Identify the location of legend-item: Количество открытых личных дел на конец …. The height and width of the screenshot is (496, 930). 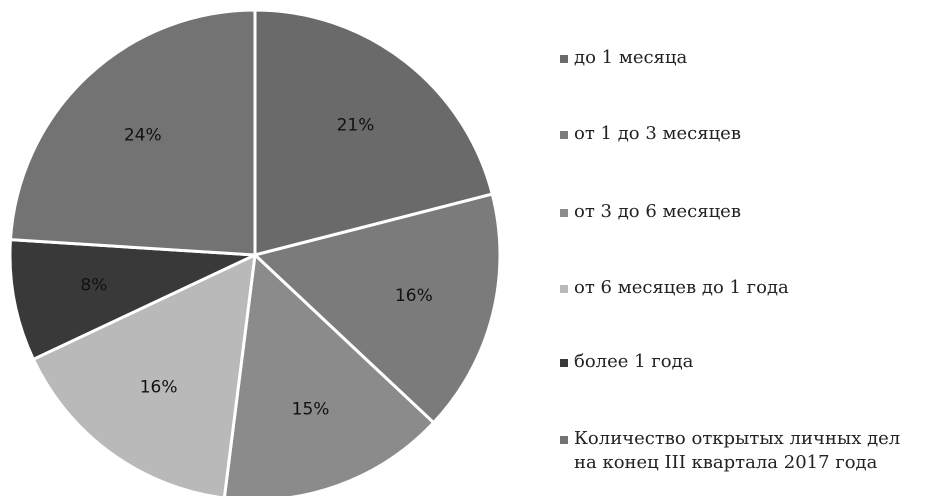
(730, 451).